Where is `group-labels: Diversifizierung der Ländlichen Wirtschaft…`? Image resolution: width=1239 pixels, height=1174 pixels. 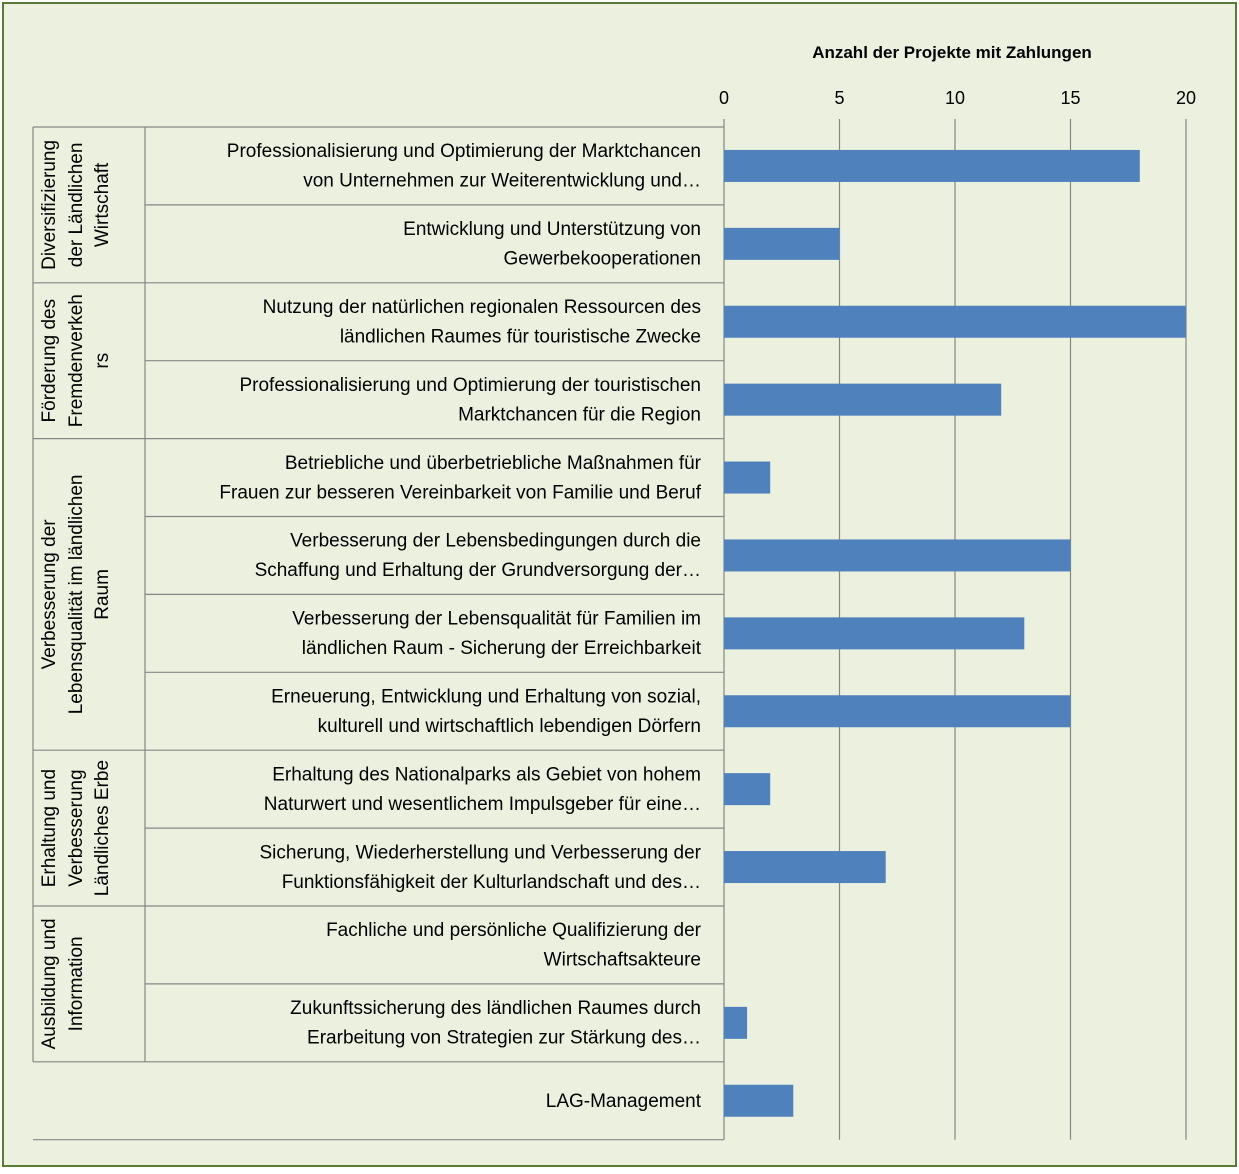 group-labels: Diversifizierung der Ländlichen Wirtschaft… is located at coordinates (76, 594).